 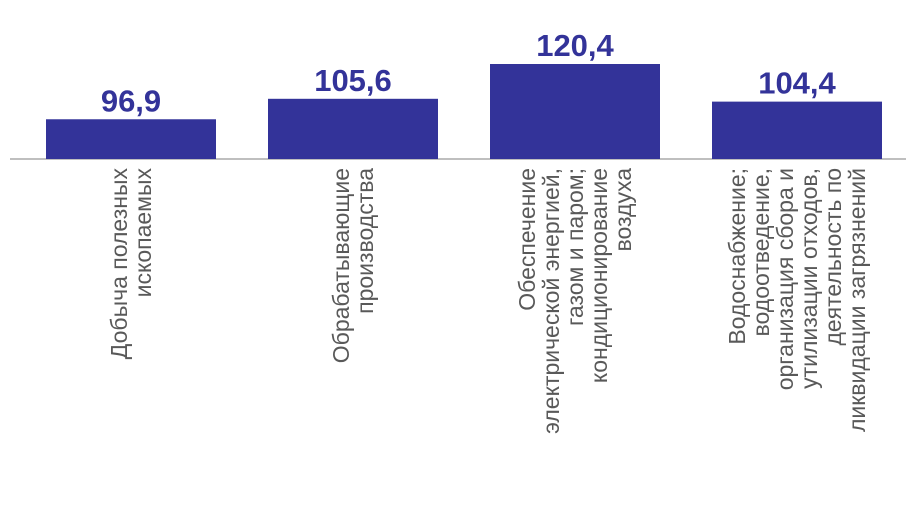 What do you see at coordinates (797, 83) in the screenshot?
I see `data-label-4: 104,4` at bounding box center [797, 83].